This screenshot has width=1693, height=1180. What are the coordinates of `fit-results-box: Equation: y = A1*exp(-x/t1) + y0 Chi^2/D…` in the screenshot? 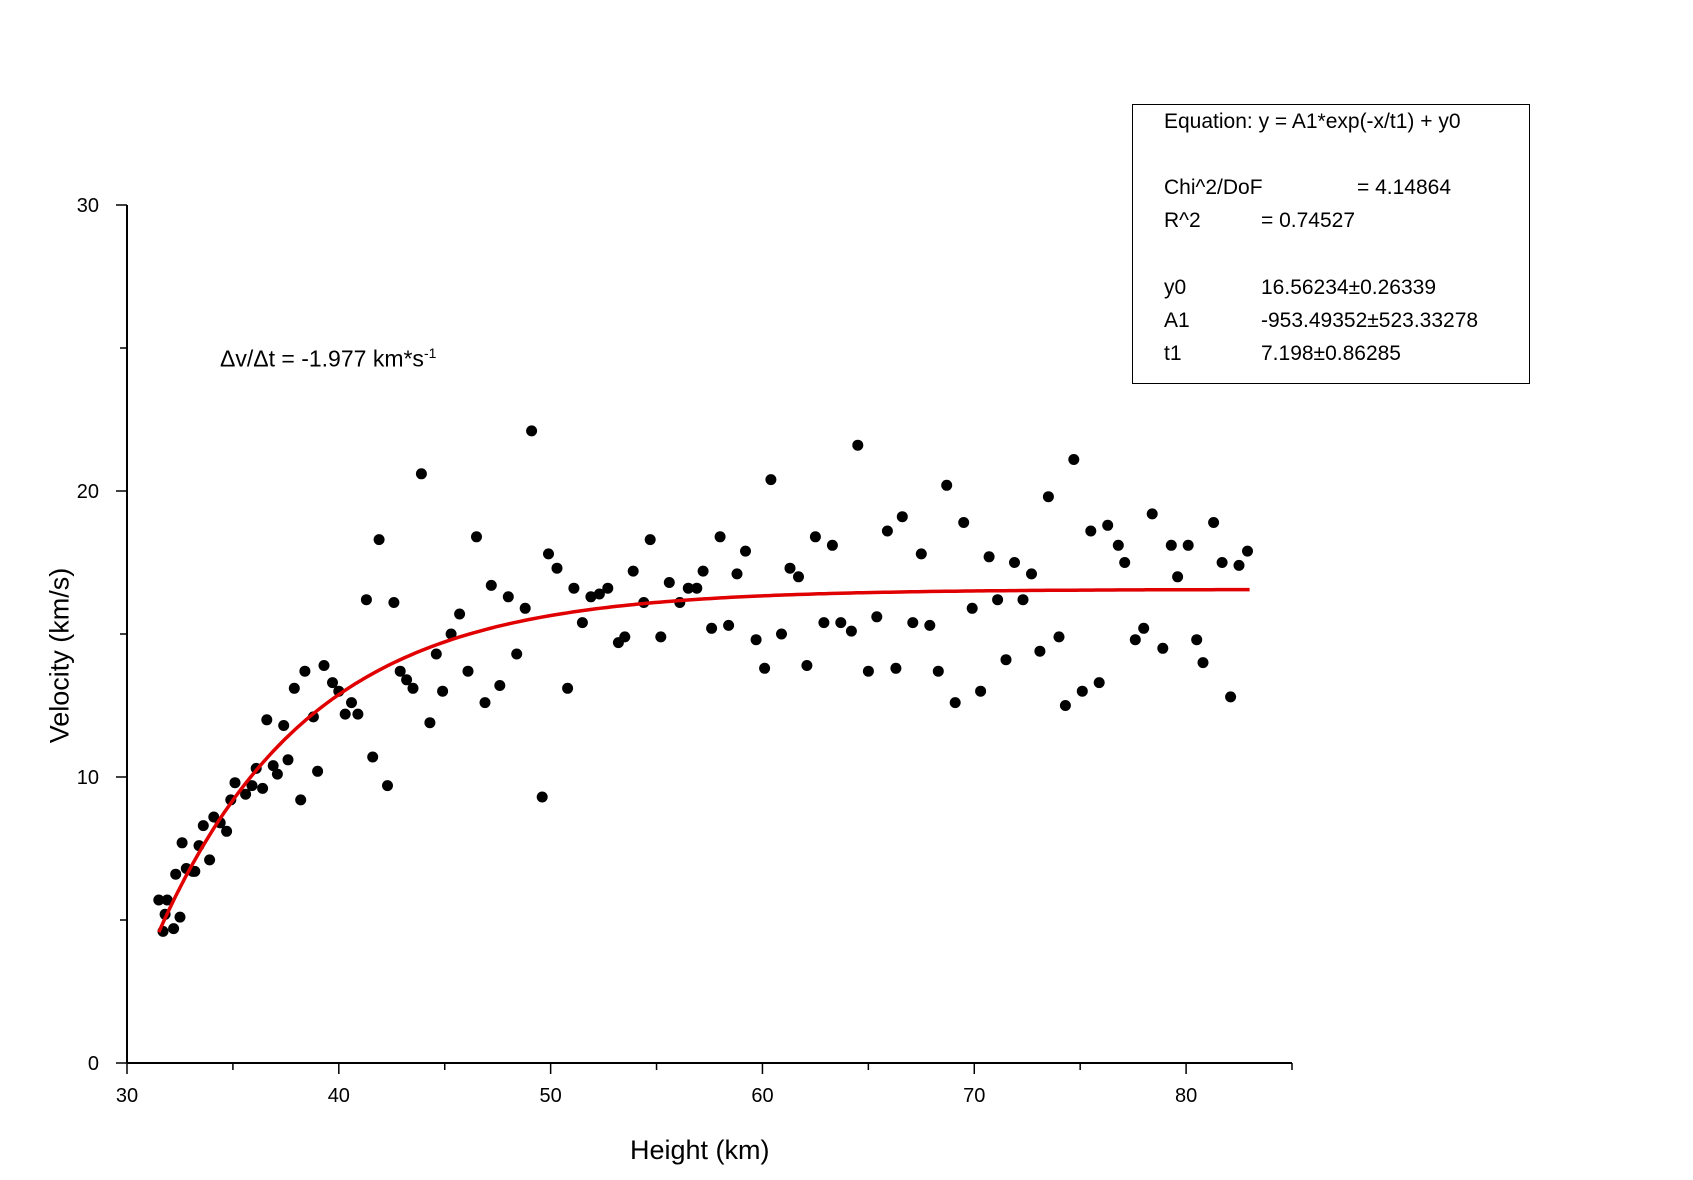 It's located at (1331, 244).